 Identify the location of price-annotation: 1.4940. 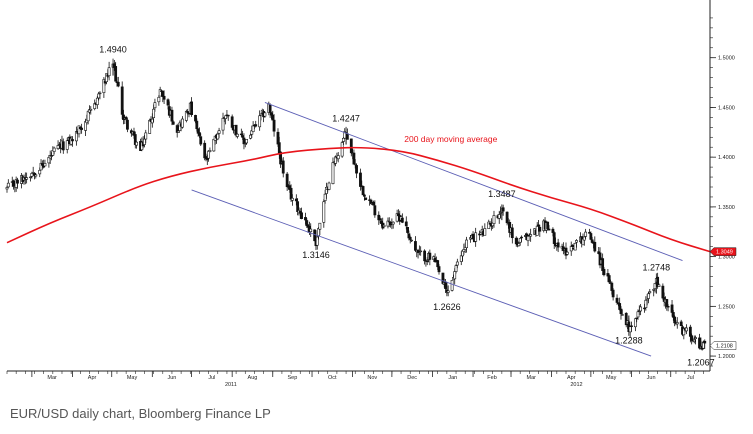
(113, 50).